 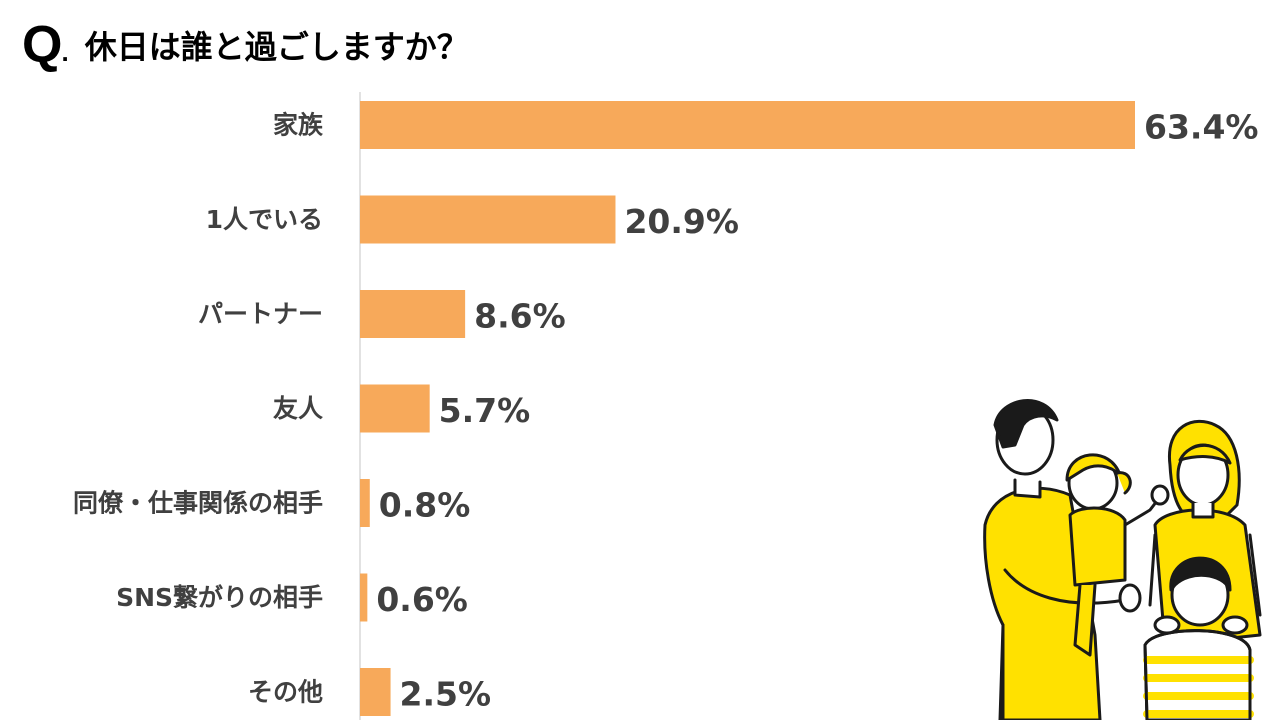 What do you see at coordinates (1122, 559) in the screenshot?
I see `family-illustration-icon` at bounding box center [1122, 559].